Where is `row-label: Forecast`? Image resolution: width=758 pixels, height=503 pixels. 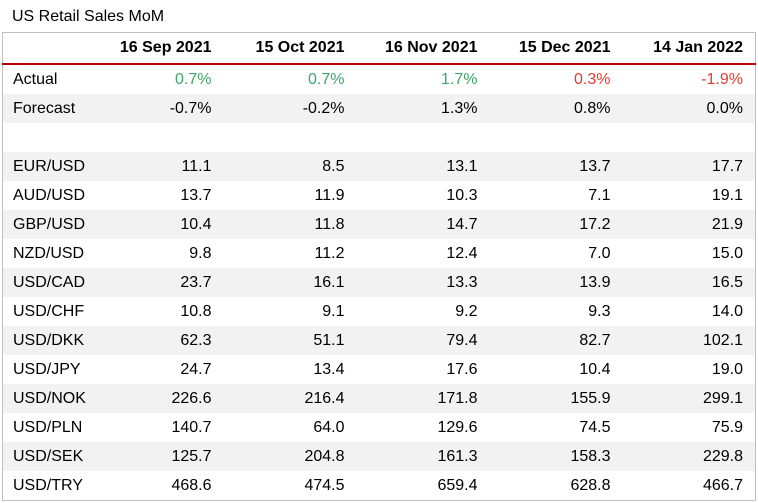
row-label: Forecast is located at coordinates (46, 108).